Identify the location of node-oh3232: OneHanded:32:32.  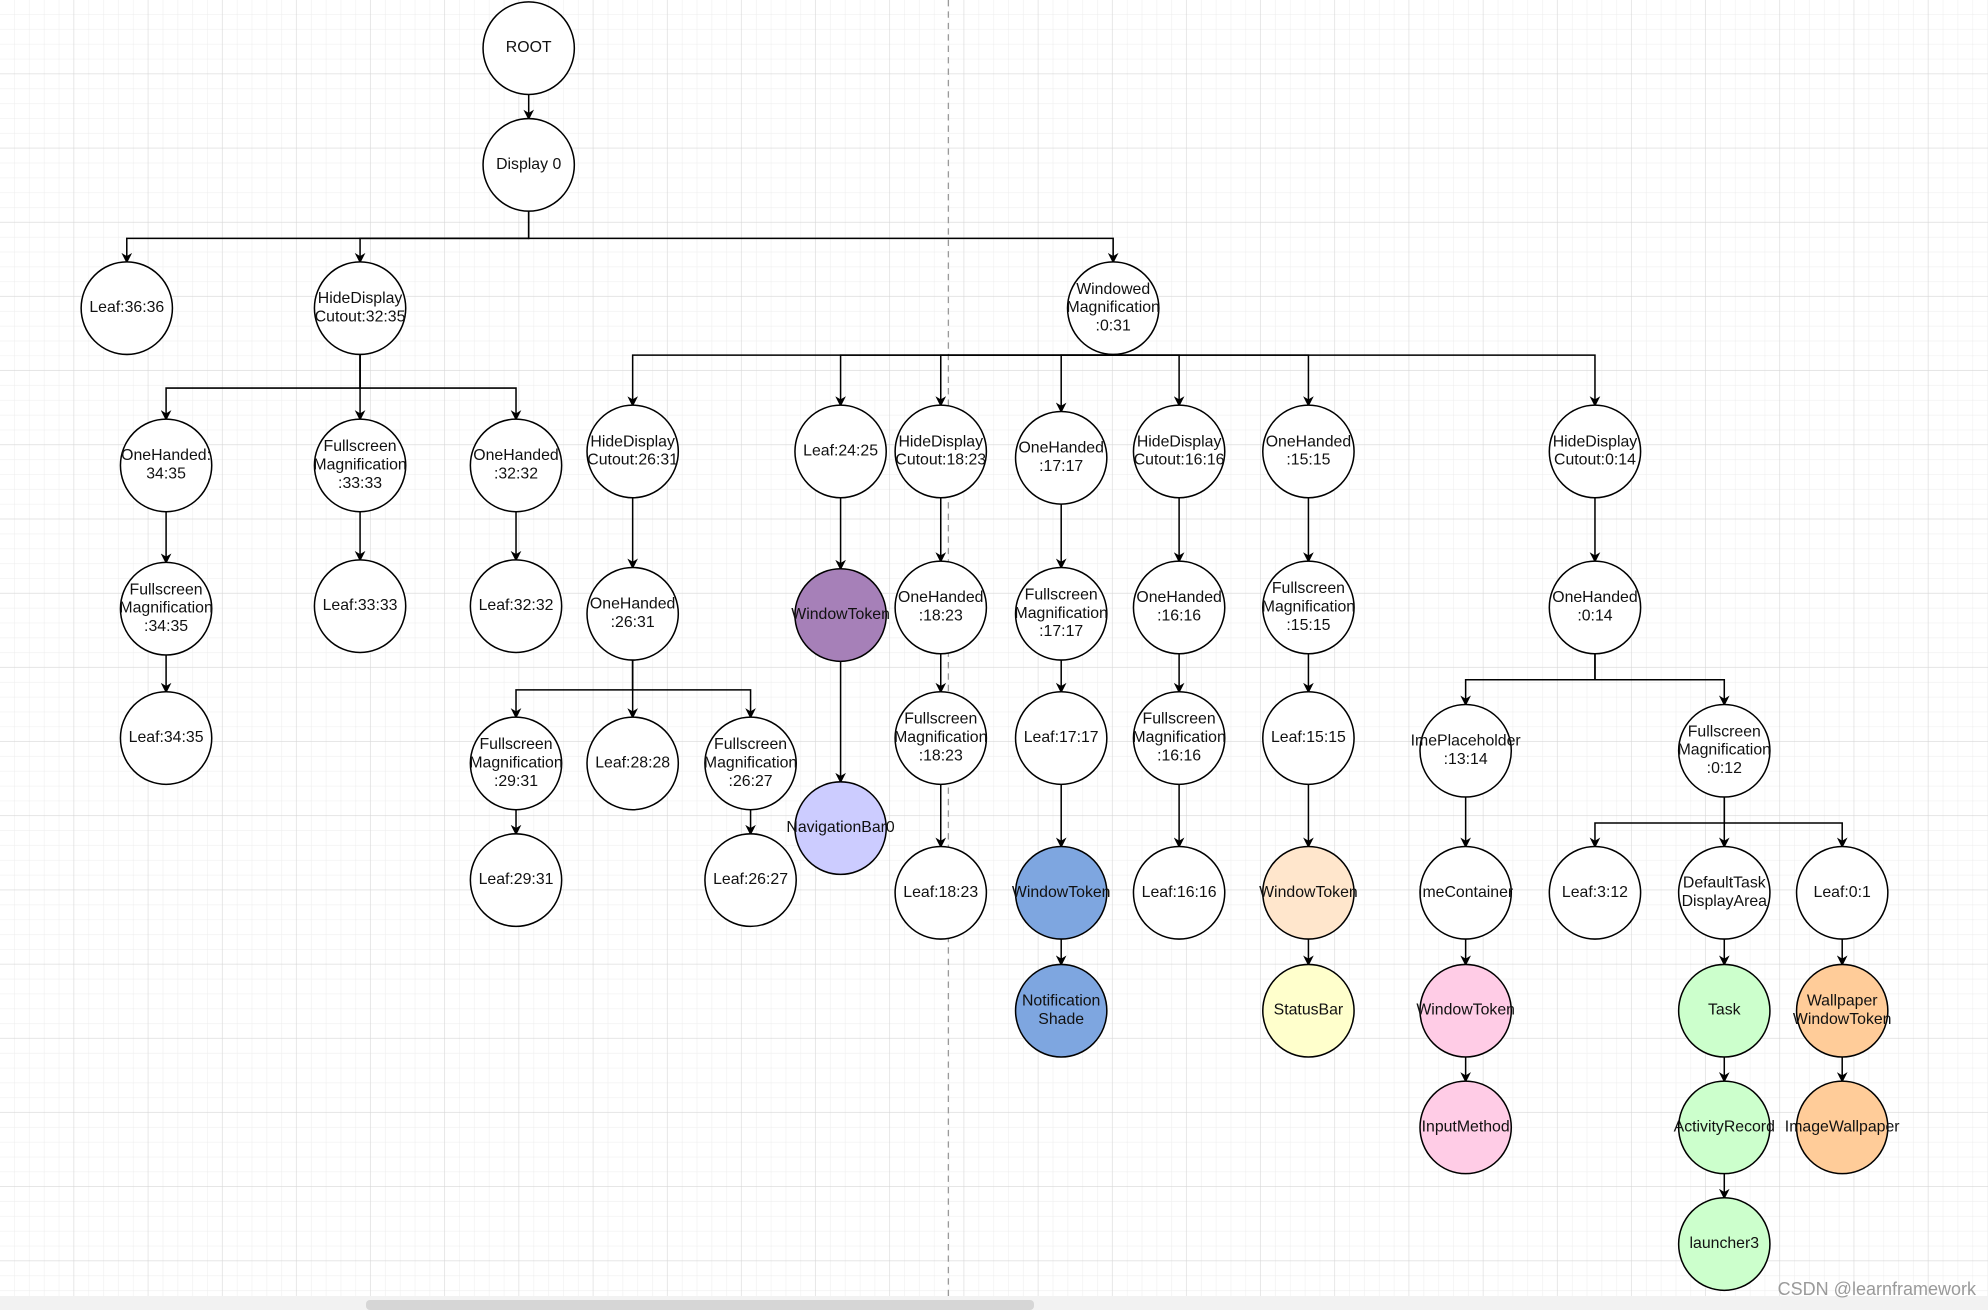
(516, 465).